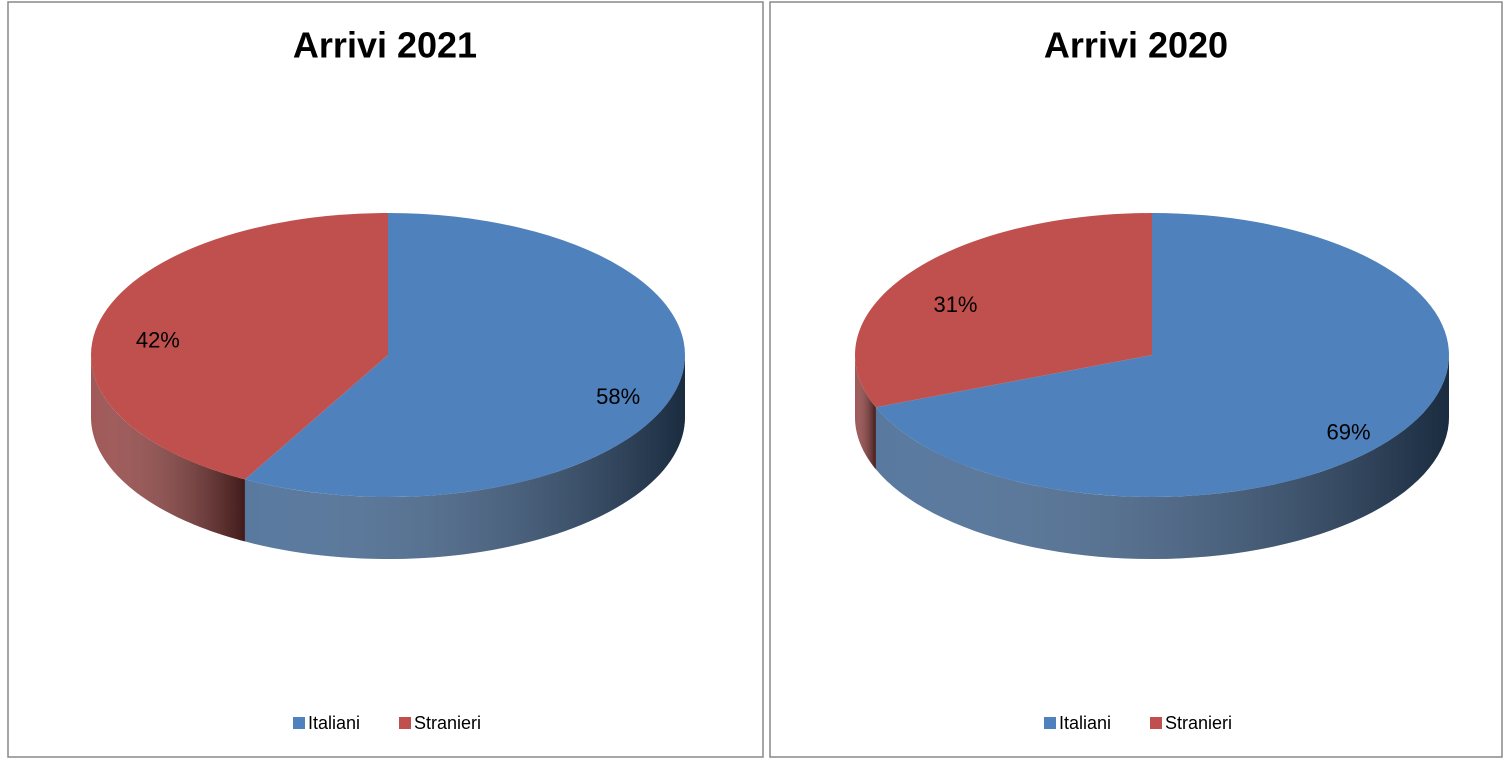 The image size is (1510, 760). What do you see at coordinates (158, 340) in the screenshot?
I see `data-label: 42%` at bounding box center [158, 340].